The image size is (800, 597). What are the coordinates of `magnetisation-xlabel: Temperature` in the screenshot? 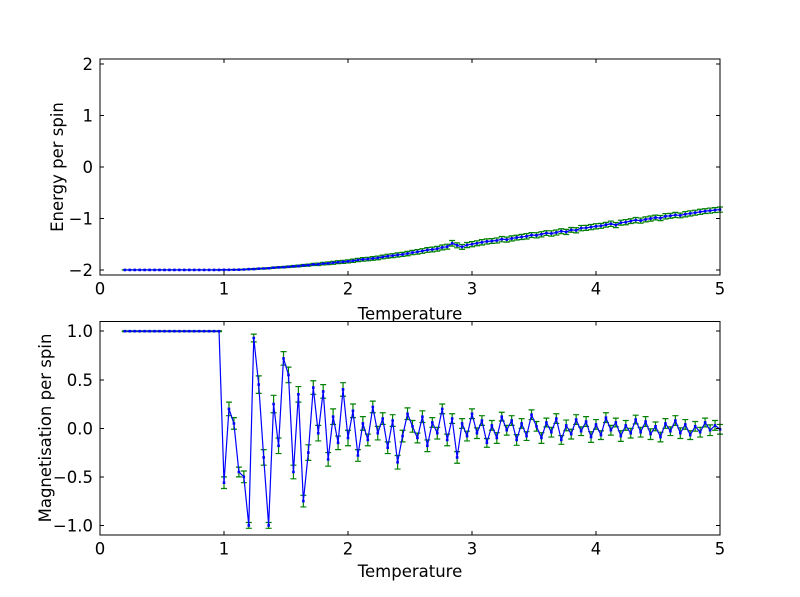 It's located at (410, 571).